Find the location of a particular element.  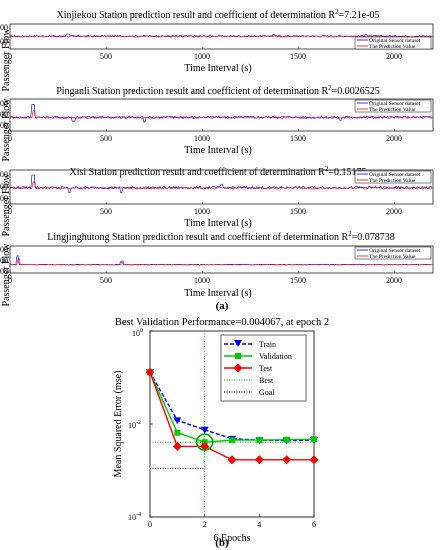

x-tick-label: 6 is located at coordinates (314, 524).